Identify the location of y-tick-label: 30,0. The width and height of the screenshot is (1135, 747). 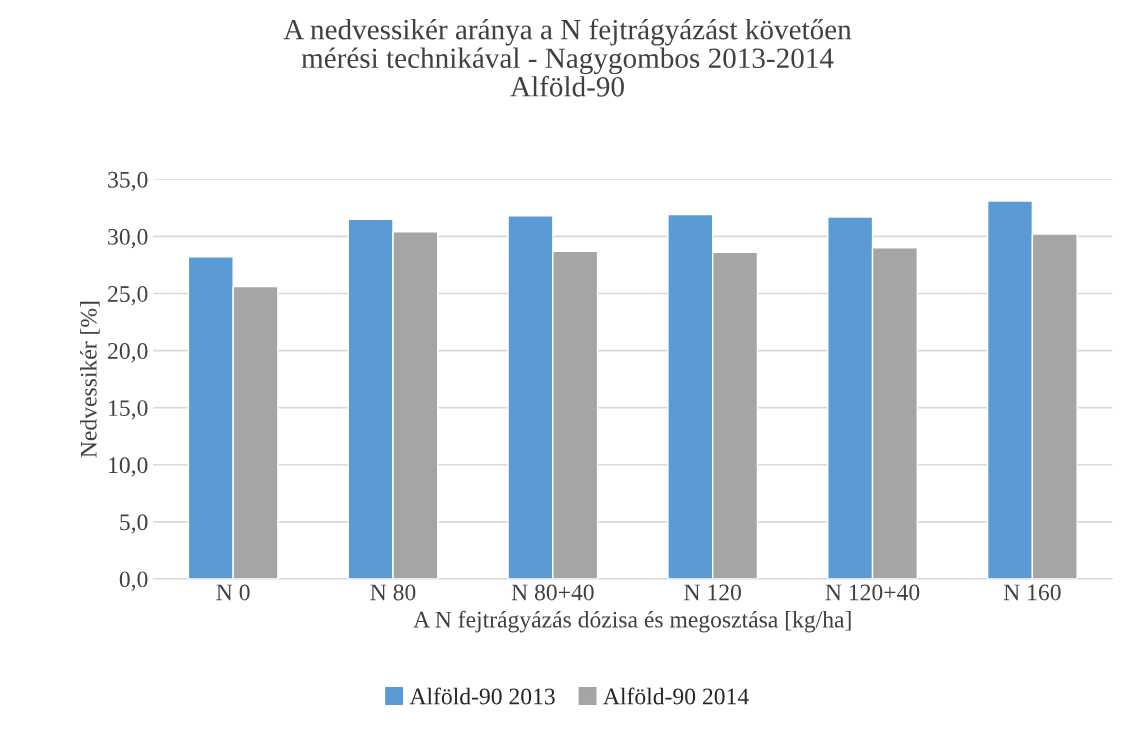
(128, 238).